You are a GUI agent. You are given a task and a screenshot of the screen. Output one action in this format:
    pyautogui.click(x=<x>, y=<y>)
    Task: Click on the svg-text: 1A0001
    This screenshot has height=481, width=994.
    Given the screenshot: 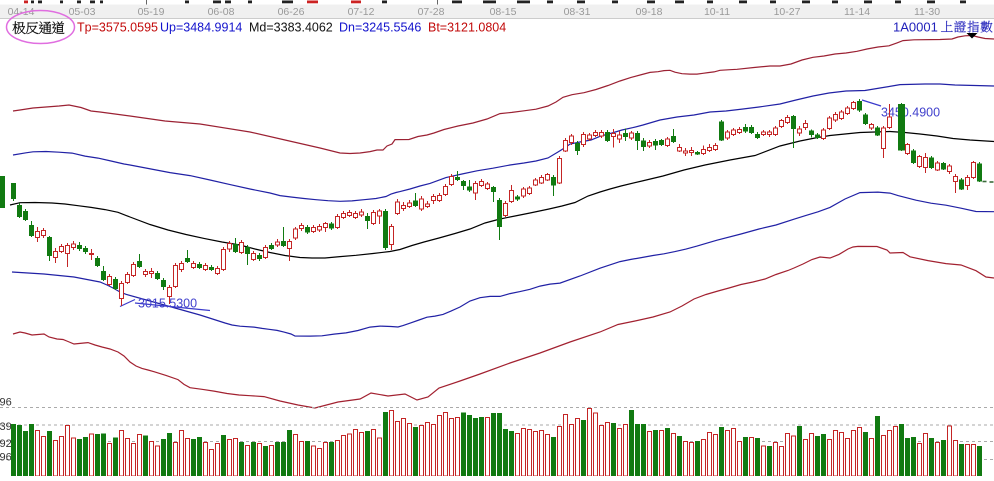 What is the action you would take?
    pyautogui.click(x=915, y=27)
    